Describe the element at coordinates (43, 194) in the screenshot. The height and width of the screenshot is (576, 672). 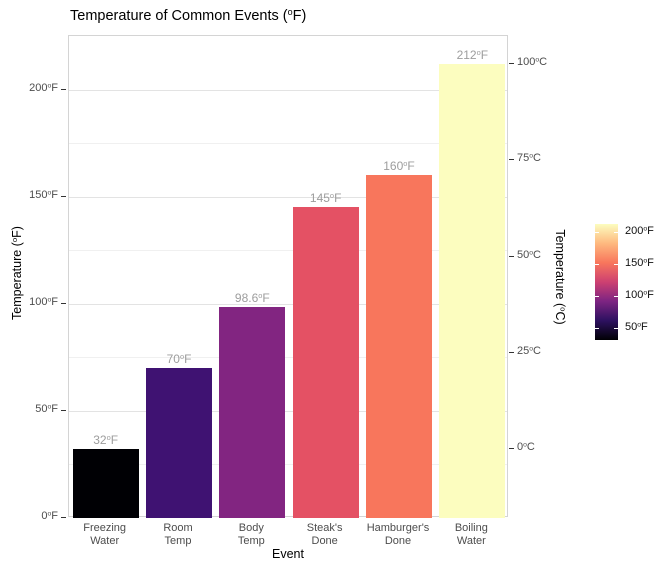
I see `y-tick-label-fahrenheit: 150oF` at that location.